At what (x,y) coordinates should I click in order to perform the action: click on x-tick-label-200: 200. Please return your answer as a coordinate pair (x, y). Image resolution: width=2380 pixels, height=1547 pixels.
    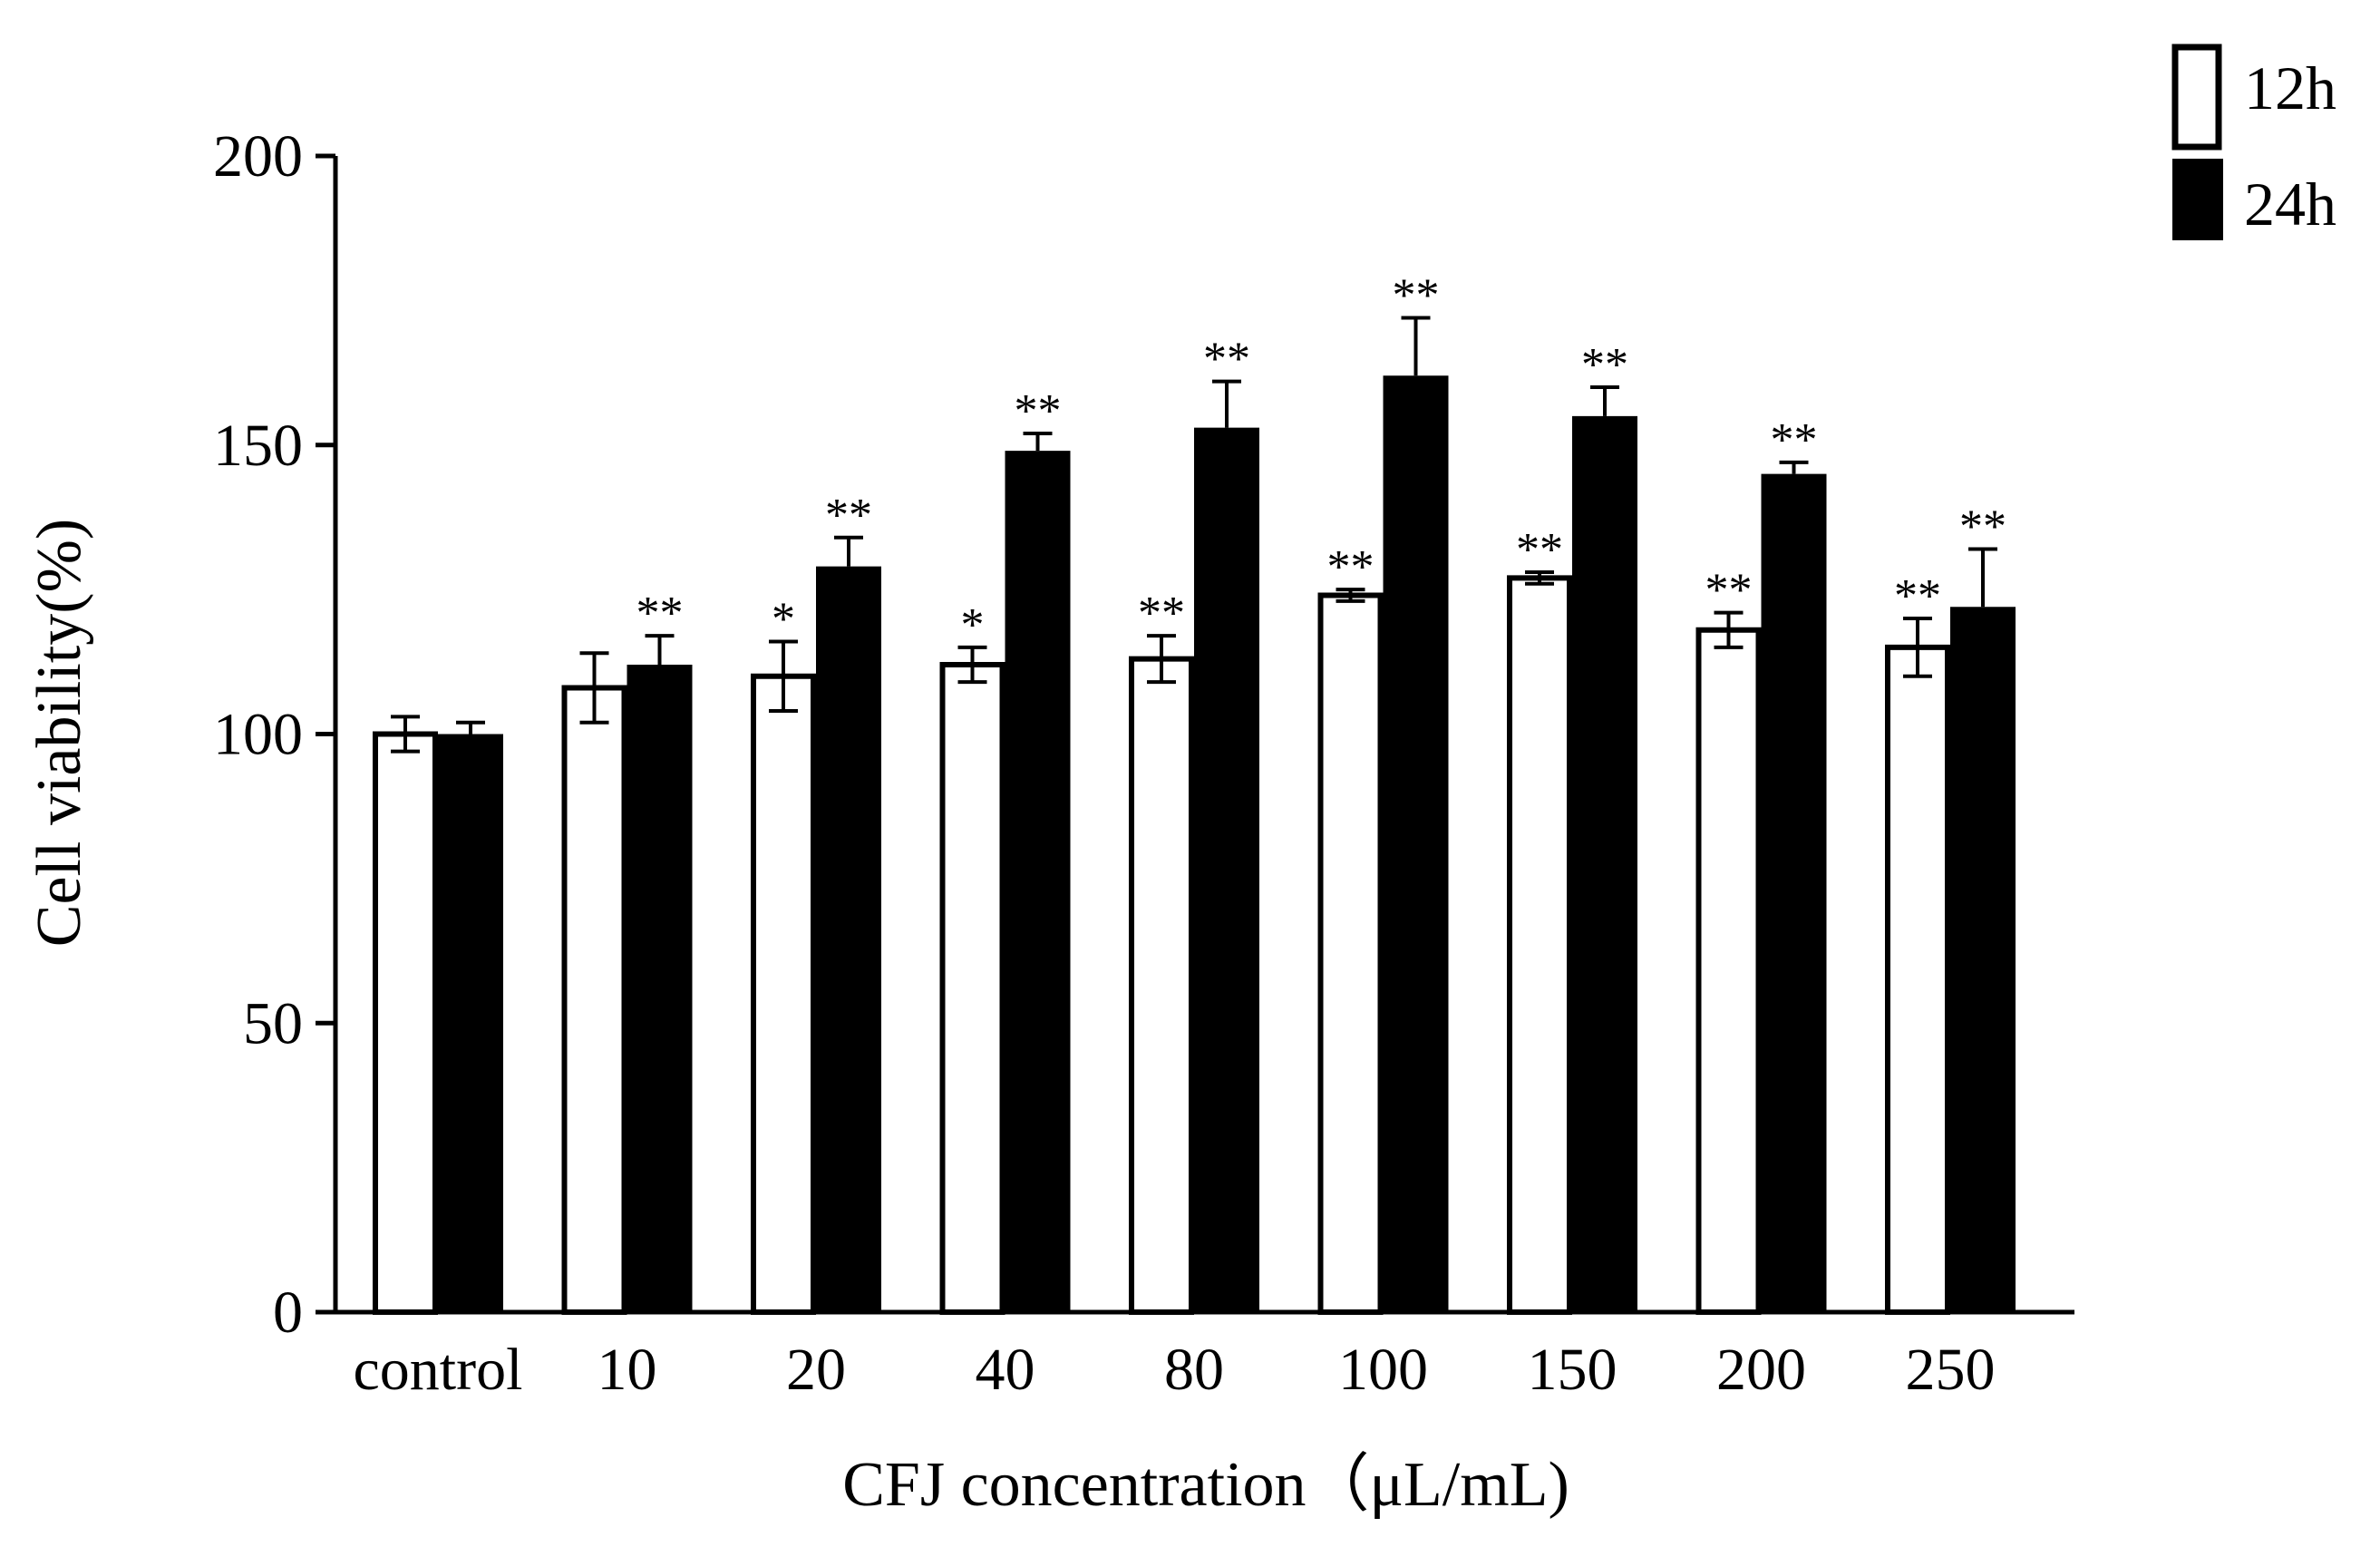
    Looking at the image, I should click on (1761, 1370).